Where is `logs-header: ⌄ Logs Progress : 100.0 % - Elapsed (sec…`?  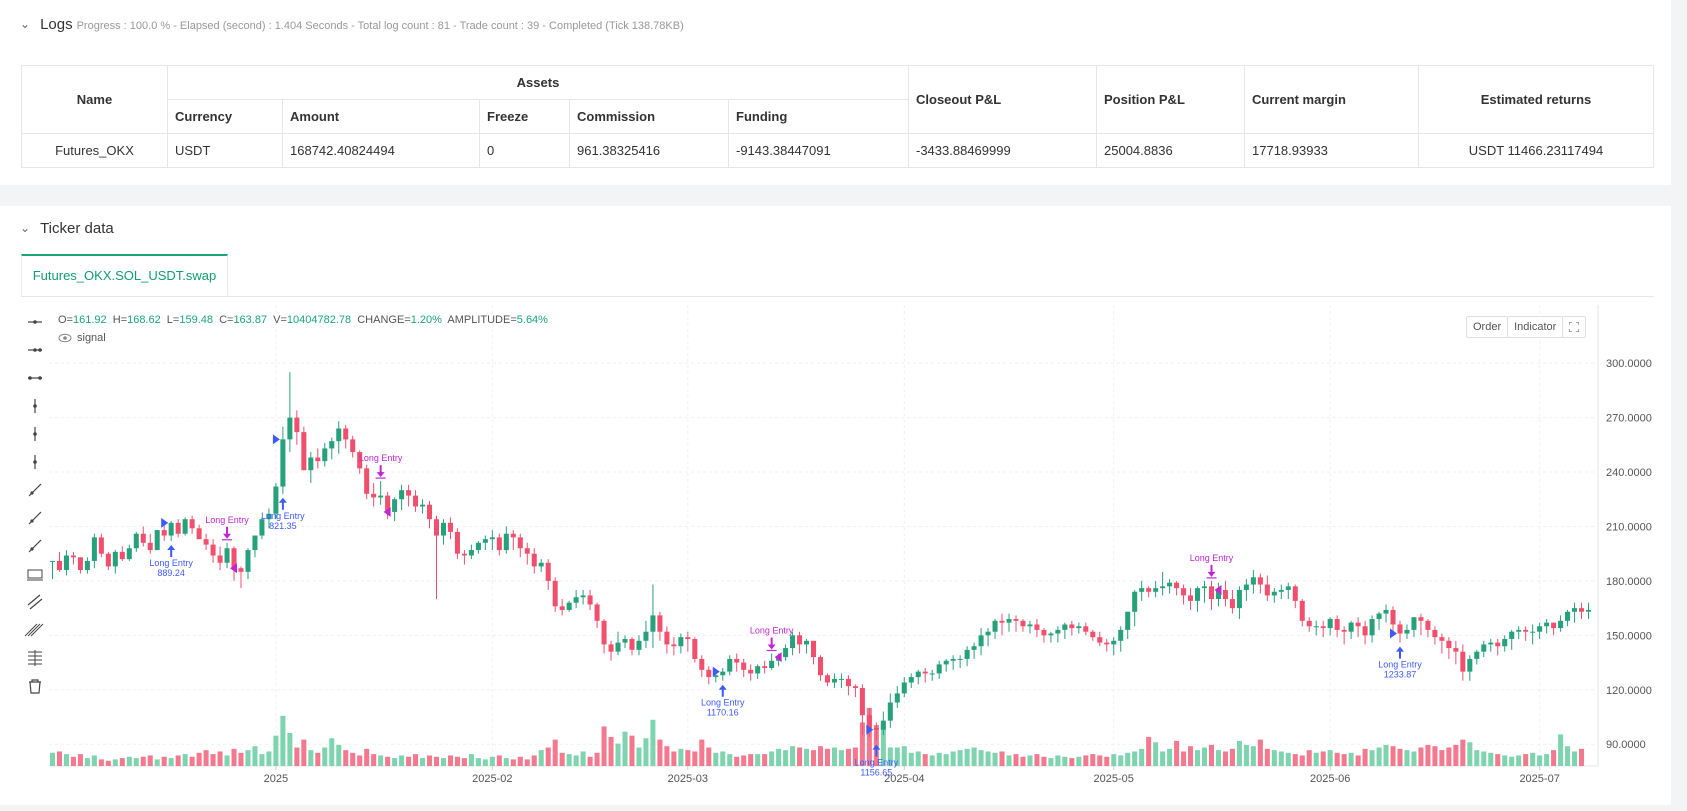 logs-header: ⌄ Logs Progress : 100.0 % - Elapsed (sec… is located at coordinates (352, 24).